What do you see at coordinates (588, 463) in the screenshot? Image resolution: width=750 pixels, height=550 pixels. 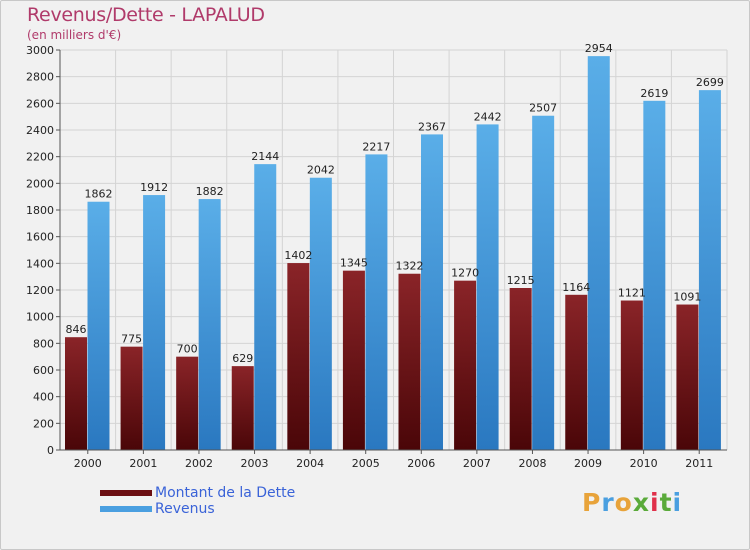 I see `x-tick-label: 2009` at bounding box center [588, 463].